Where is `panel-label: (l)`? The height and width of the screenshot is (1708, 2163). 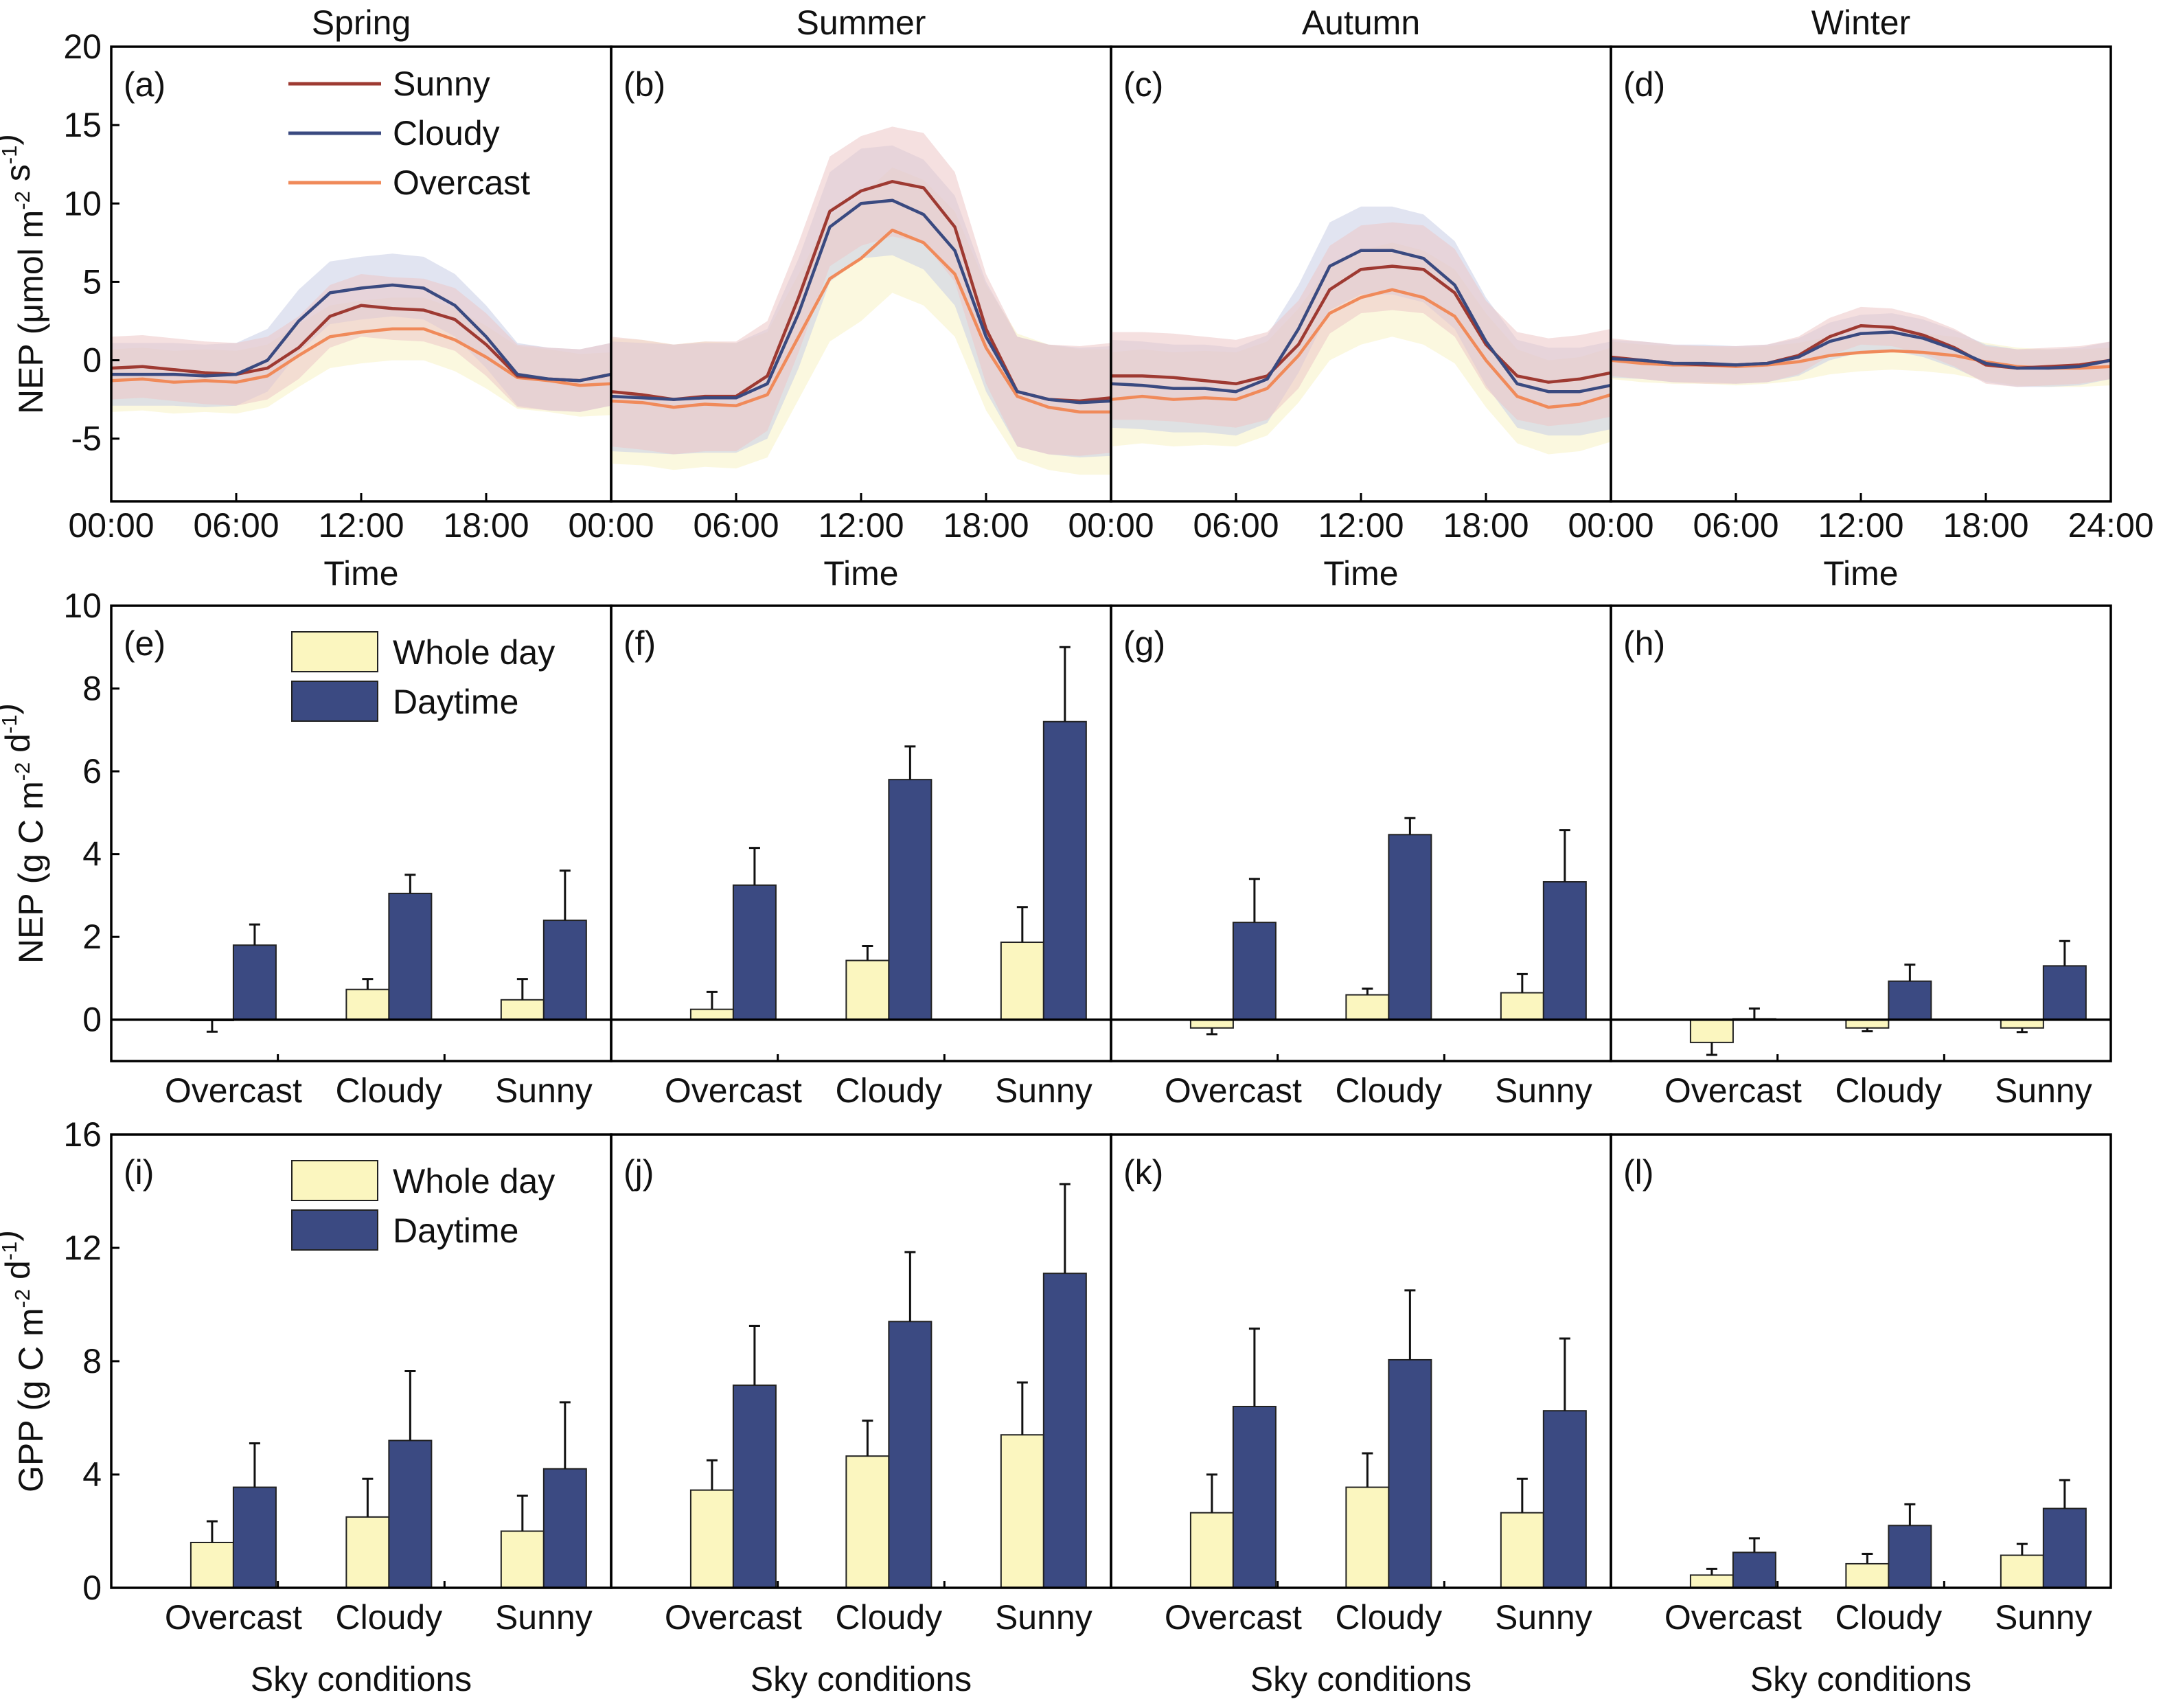
panel-label: (l) is located at coordinates (1638, 1172).